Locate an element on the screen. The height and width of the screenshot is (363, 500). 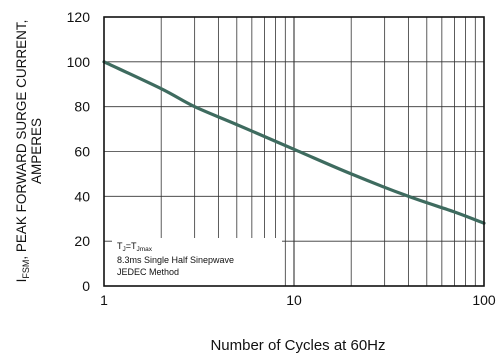
y-tick-label: 0 is located at coordinates (86, 286).